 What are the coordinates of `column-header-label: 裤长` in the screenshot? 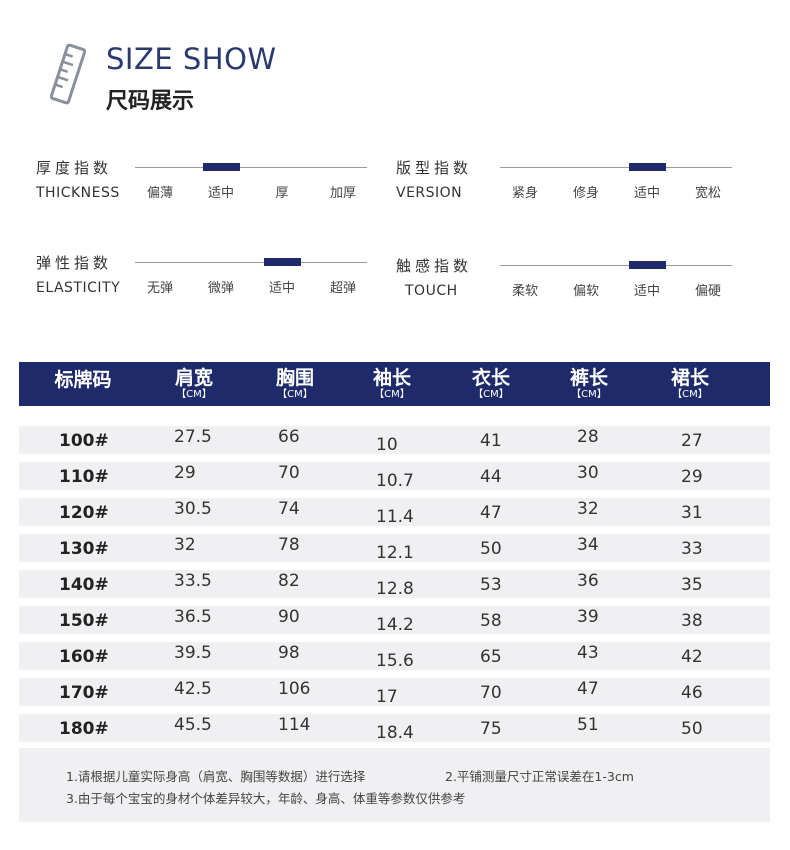 It's located at (588, 378).